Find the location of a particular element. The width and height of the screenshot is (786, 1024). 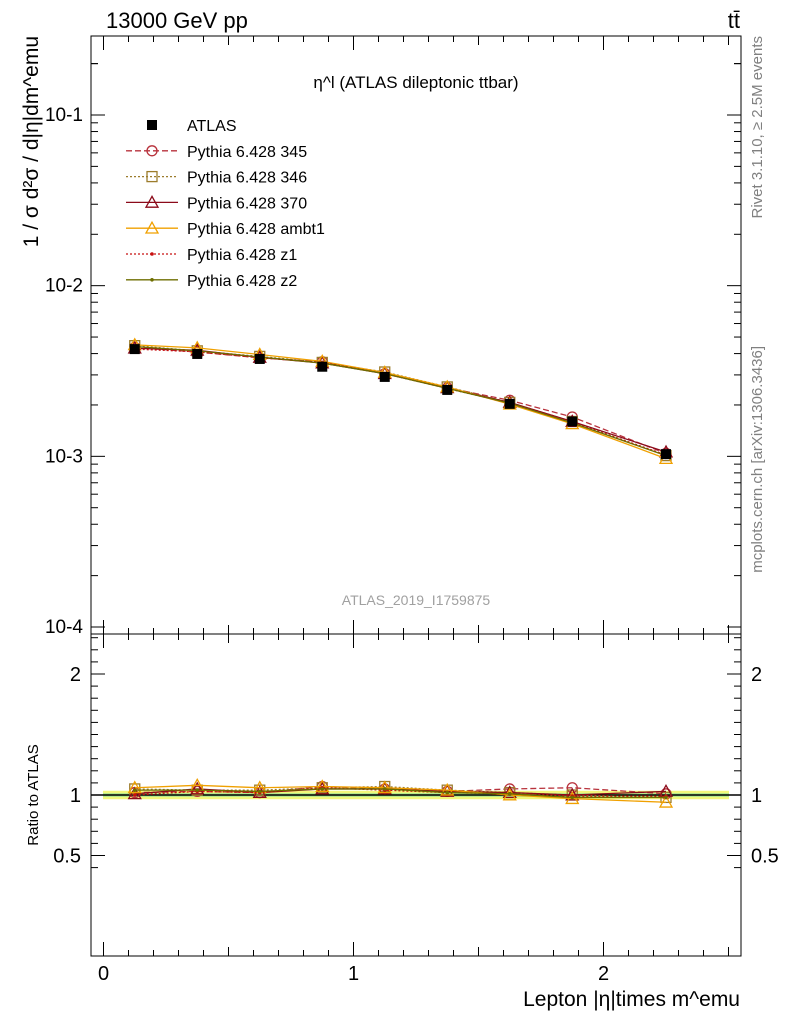

ratio-y-tick-label: 0.5 is located at coordinates (67, 857).